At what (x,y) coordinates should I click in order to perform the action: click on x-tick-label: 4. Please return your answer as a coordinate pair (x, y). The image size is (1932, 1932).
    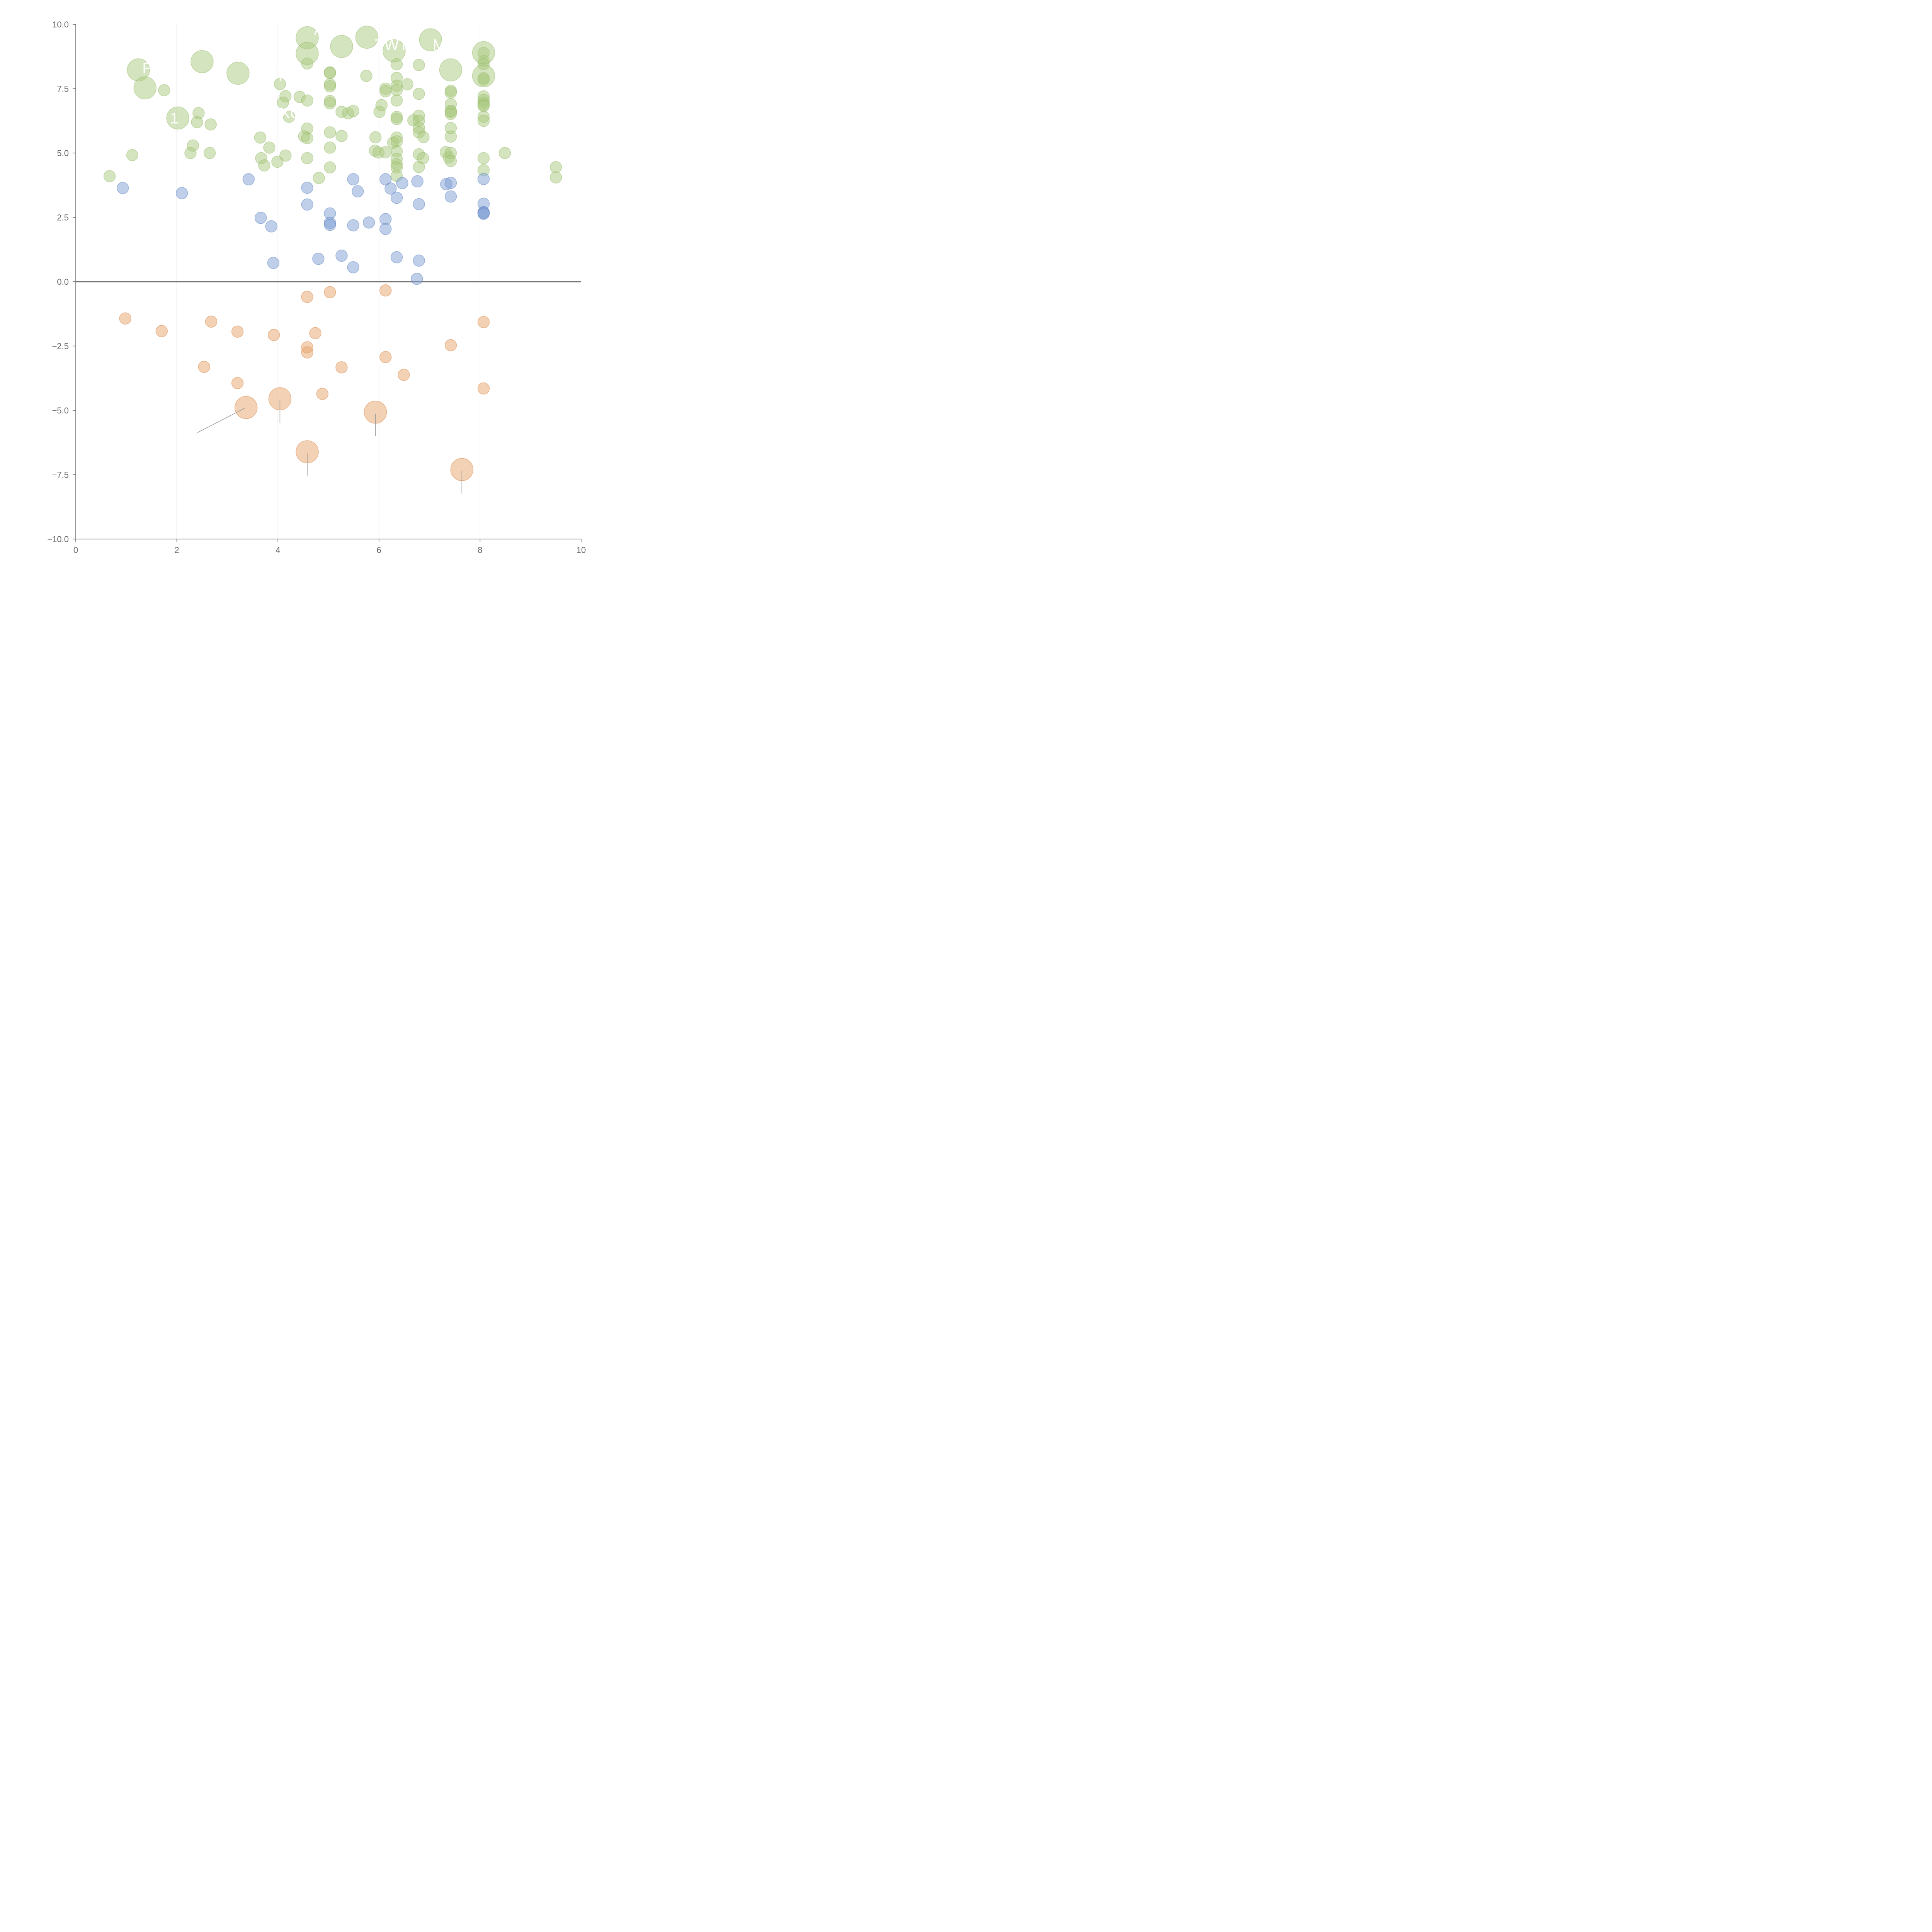
    Looking at the image, I should click on (278, 550).